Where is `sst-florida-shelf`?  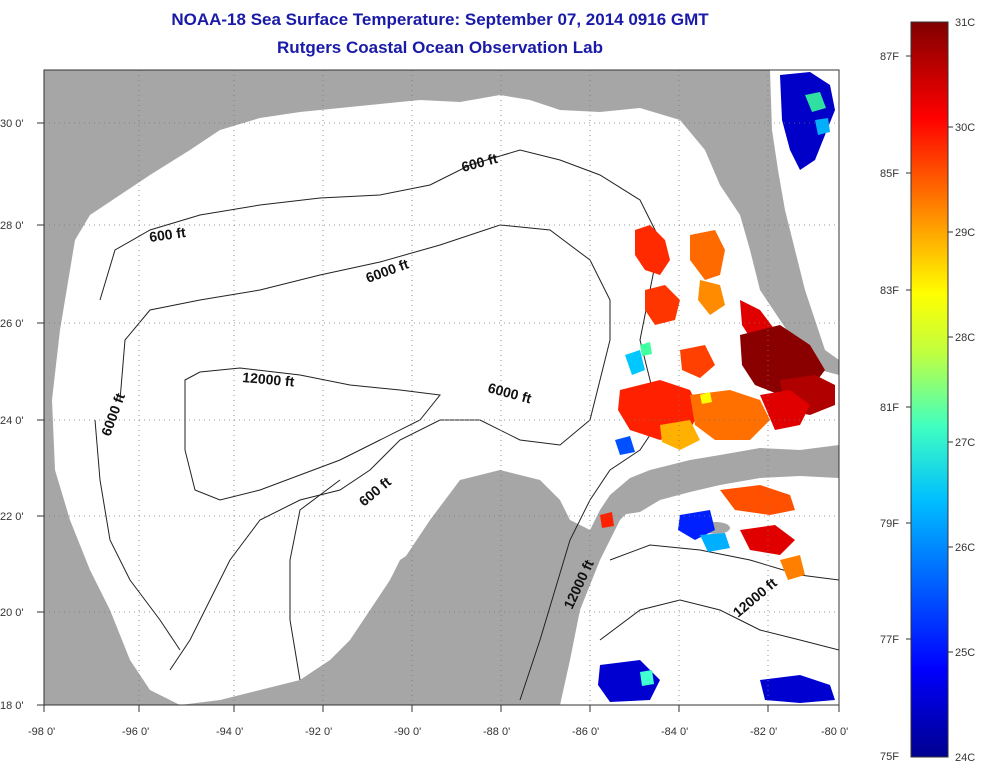
sst-florida-shelf is located at coordinates (735, 320).